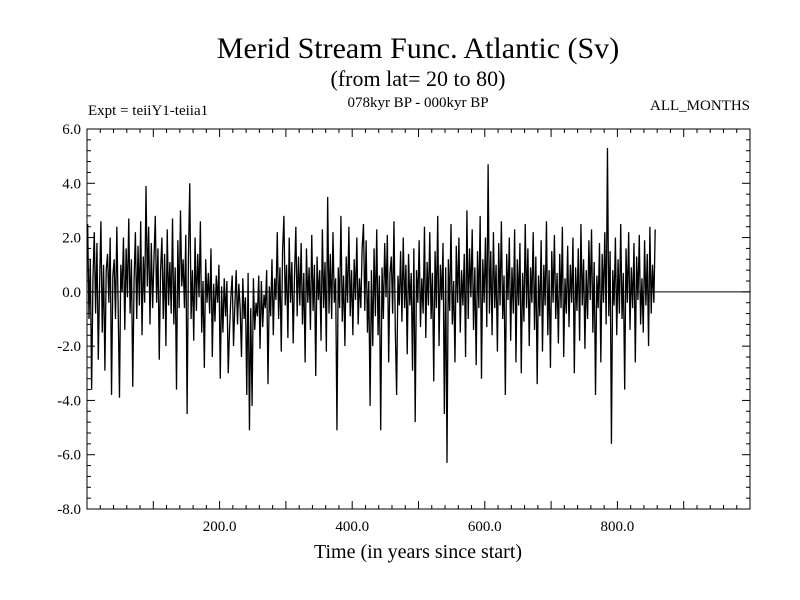  Describe the element at coordinates (352, 527) in the screenshot. I see `x-tick-label: 400.0` at that location.